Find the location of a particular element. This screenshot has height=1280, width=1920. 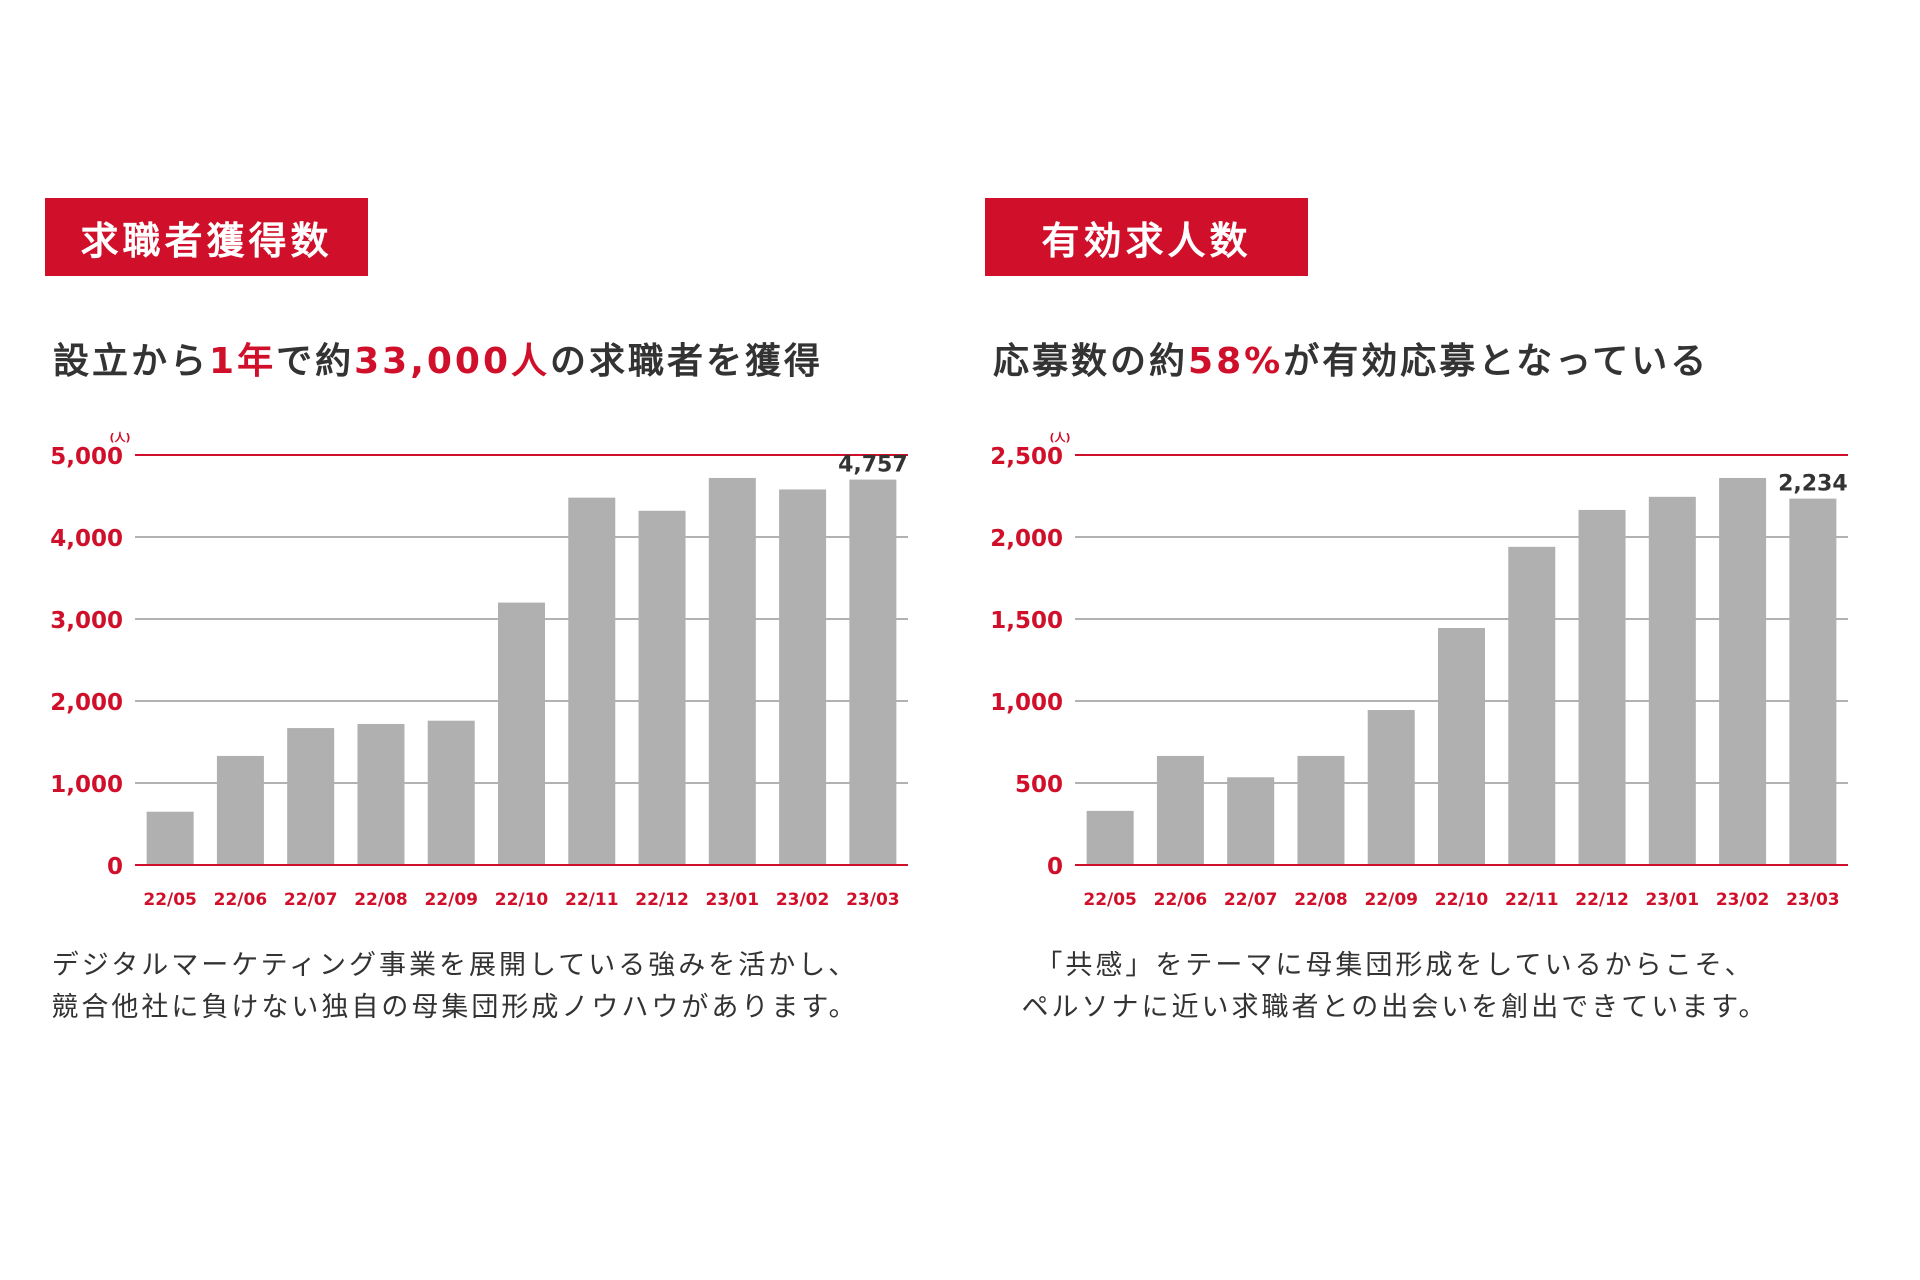

y-tick-label: 1,500 is located at coordinates (1026, 621).